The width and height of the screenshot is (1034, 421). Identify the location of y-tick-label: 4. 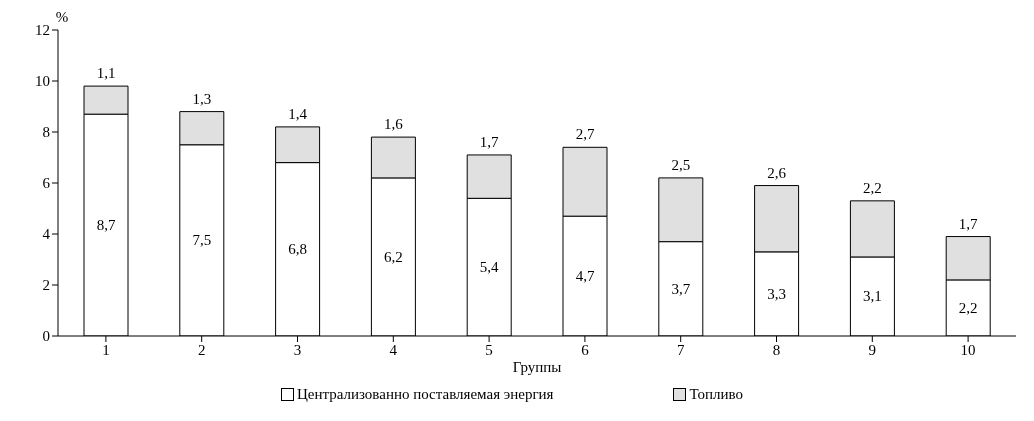
(46, 234).